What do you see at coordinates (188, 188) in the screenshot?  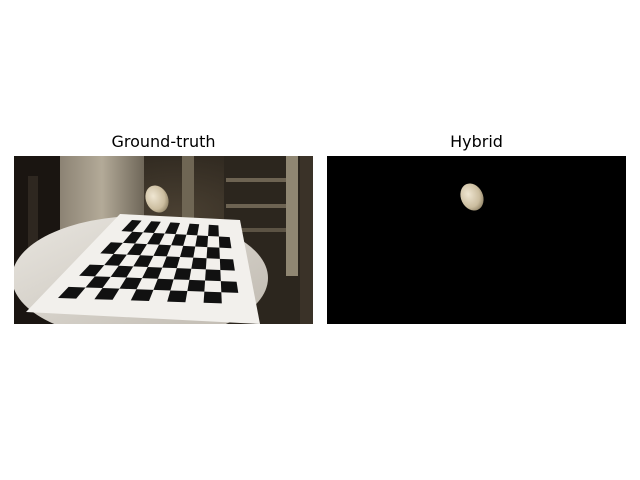 I see `support-pole` at bounding box center [188, 188].